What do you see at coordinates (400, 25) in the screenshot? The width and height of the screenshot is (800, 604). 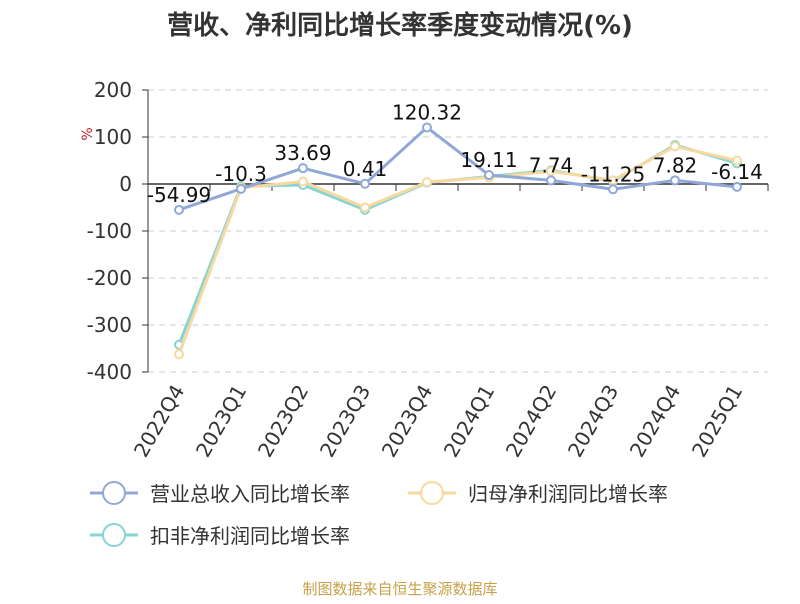 I see `chart-title: 营收、净利同比增长率季度变动情况(%)` at bounding box center [400, 25].